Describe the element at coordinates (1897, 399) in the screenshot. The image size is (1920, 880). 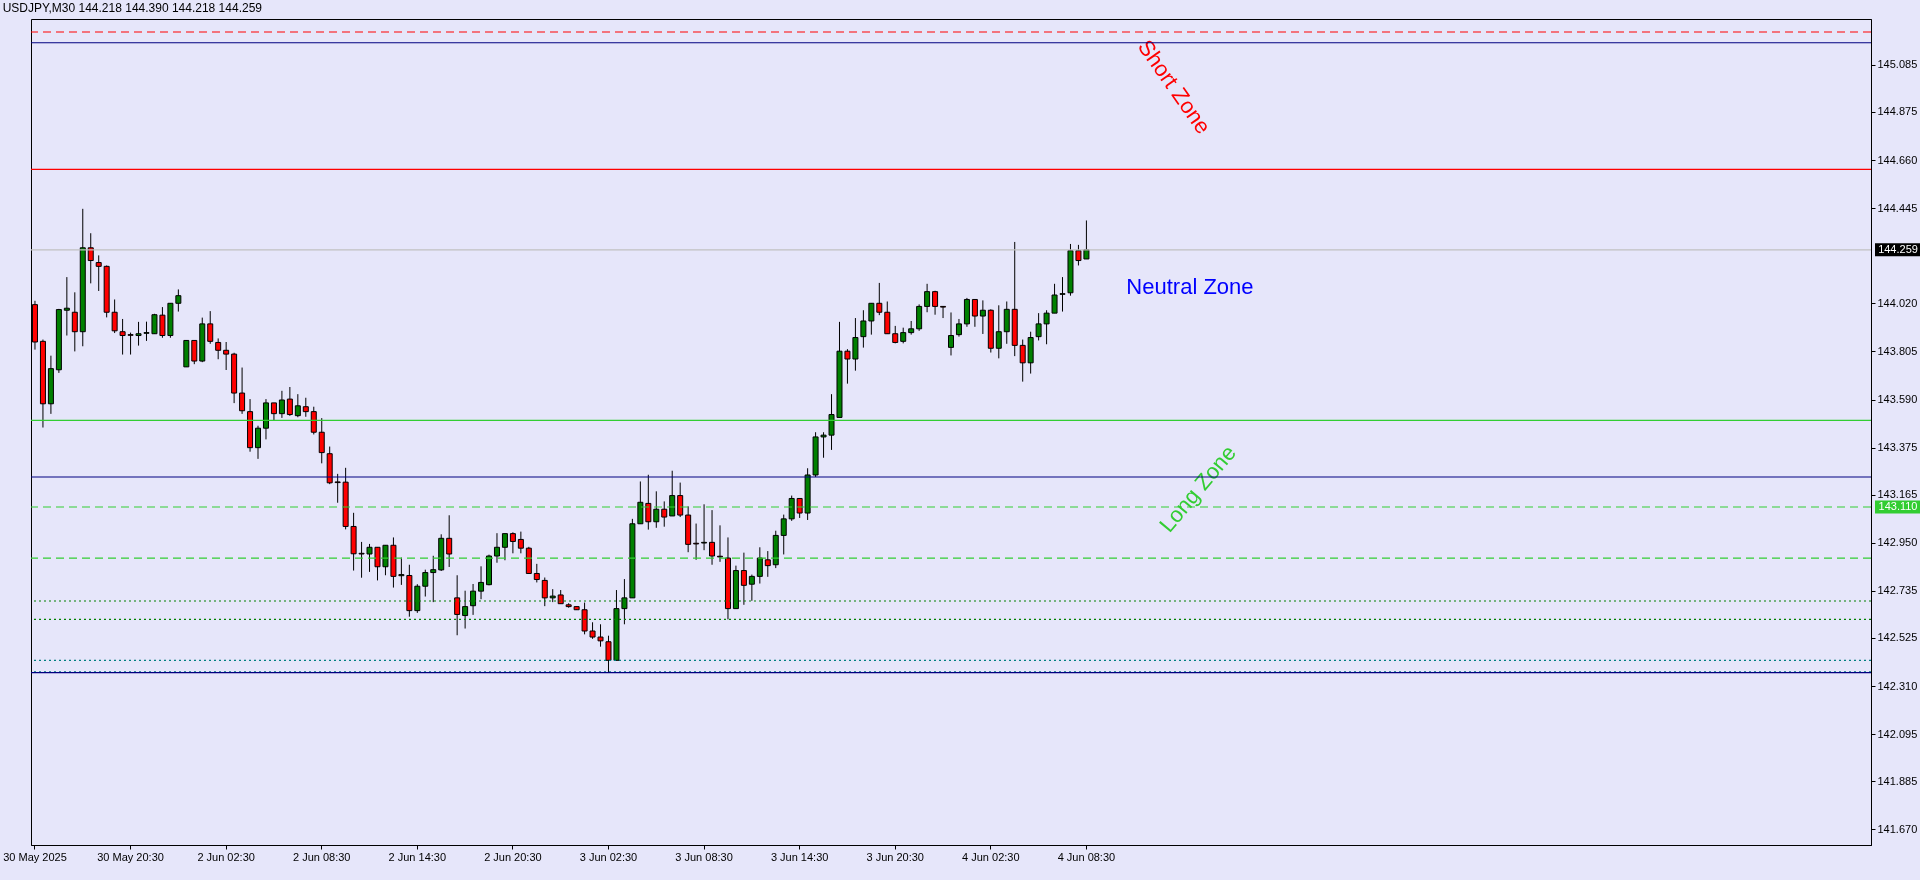
I see `y-tick-label: 143.590` at that location.